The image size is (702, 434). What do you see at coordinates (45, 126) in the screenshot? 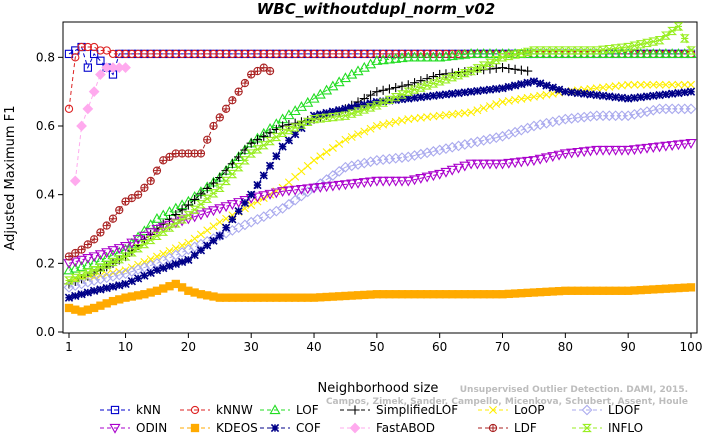
I see `y-tick-label: 0.6` at bounding box center [45, 126].